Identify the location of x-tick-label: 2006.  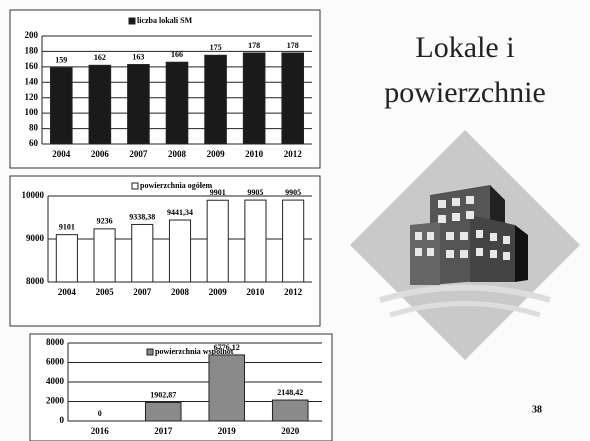
(100, 154).